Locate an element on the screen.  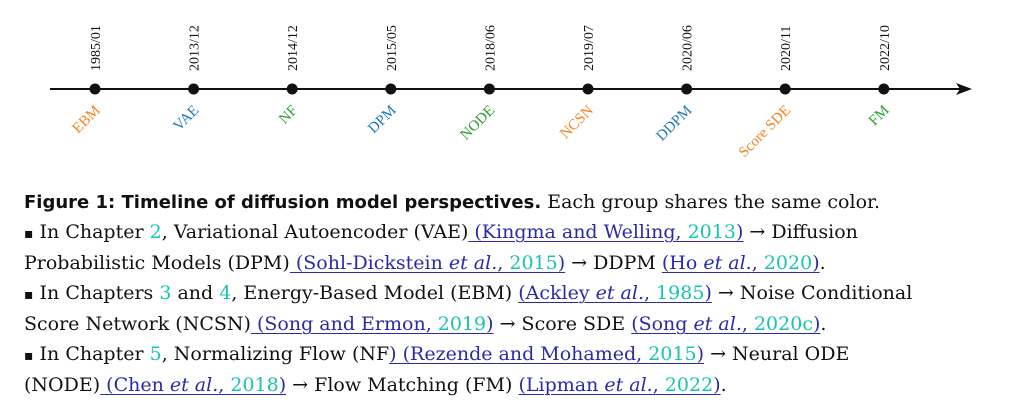
citation-authors: (Ho is located at coordinates (682, 263).